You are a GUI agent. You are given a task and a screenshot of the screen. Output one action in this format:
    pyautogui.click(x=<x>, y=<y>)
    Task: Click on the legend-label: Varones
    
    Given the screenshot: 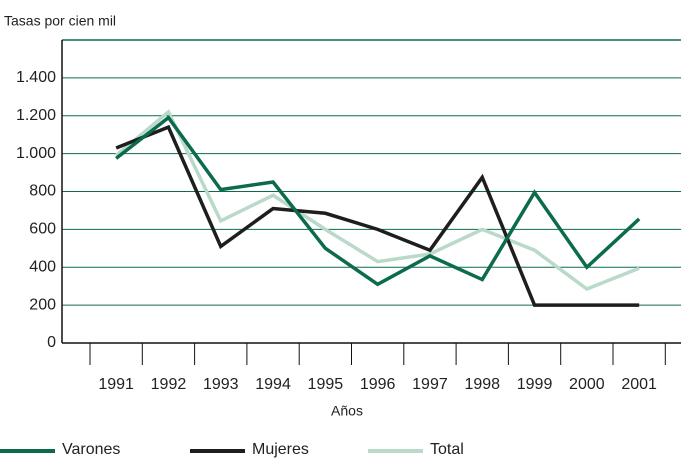 What is the action you would take?
    pyautogui.click(x=91, y=449)
    